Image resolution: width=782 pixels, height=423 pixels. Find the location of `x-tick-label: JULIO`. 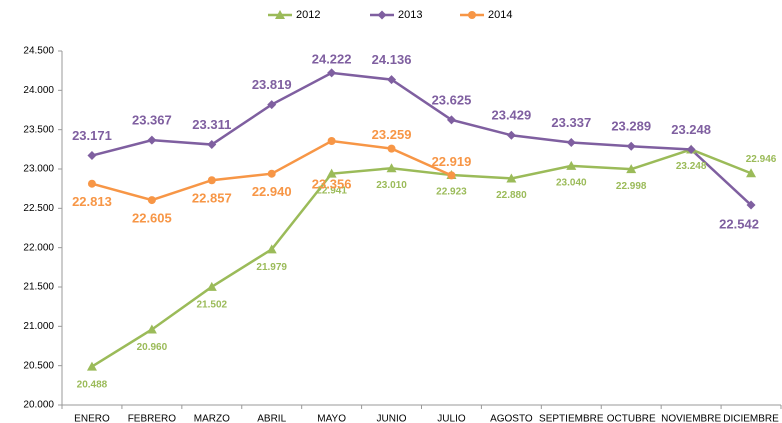

x-tick-label: JULIO is located at coordinates (451, 418).